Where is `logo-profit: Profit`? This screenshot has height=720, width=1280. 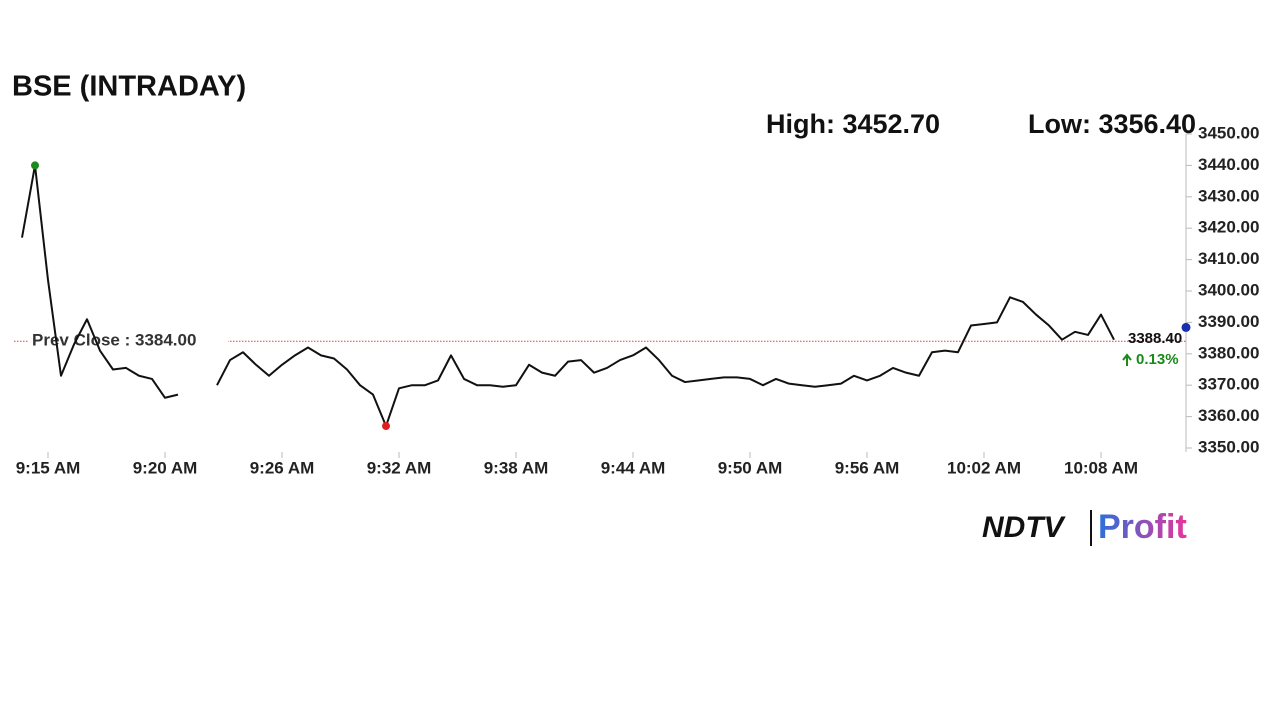 logo-profit: Profit is located at coordinates (1142, 527).